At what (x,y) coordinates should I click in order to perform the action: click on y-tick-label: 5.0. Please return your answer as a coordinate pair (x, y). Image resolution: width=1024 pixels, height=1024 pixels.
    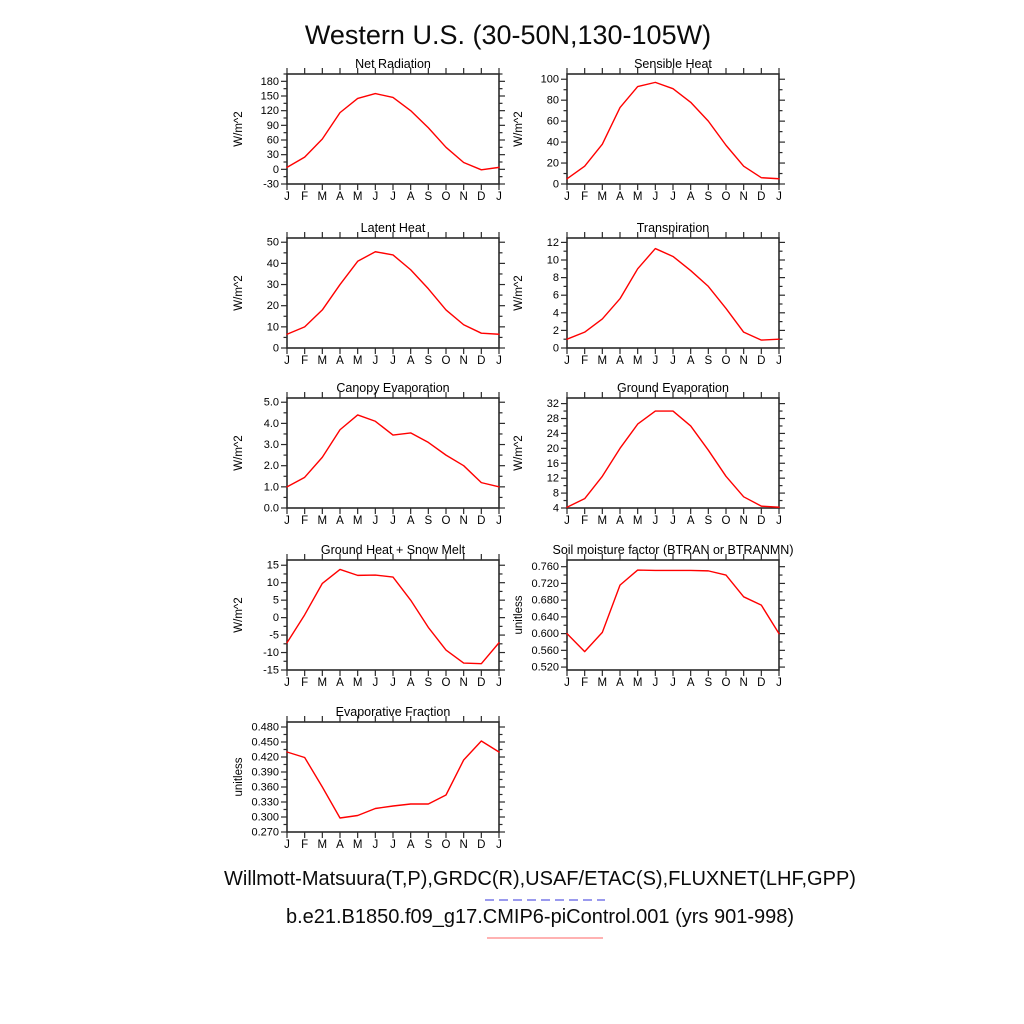
    Looking at the image, I should click on (271, 403).